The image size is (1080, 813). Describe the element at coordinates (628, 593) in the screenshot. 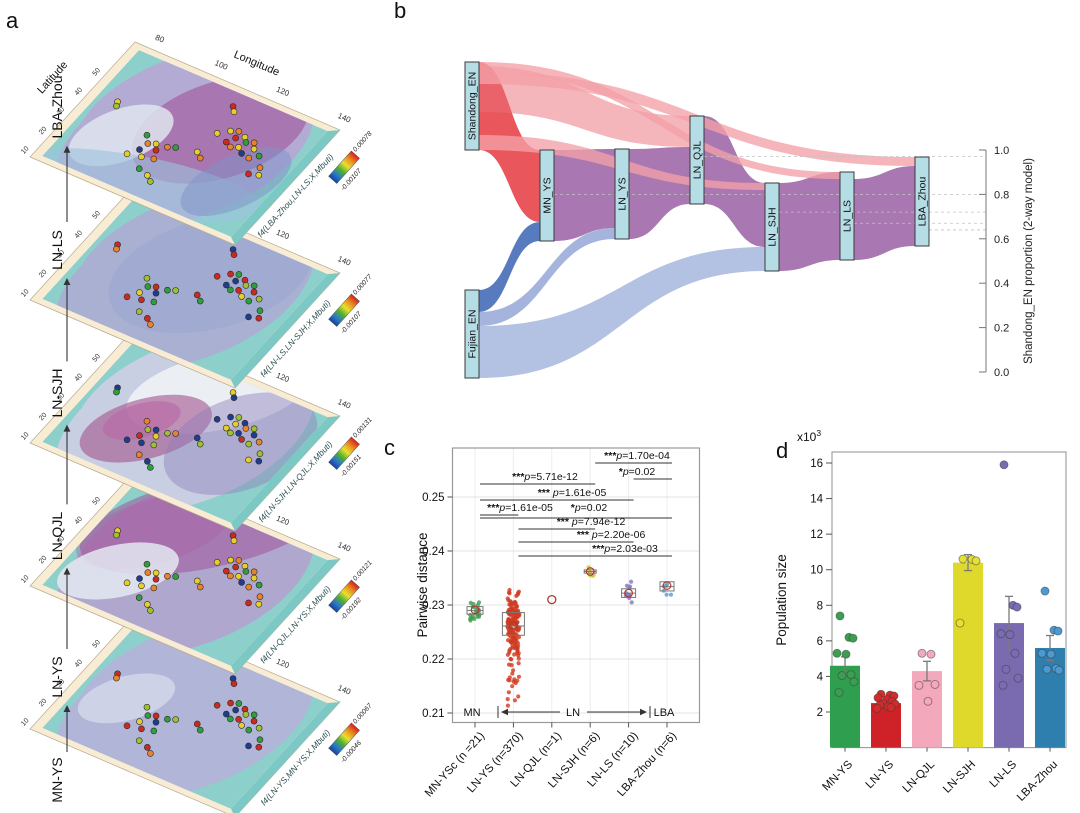

I see `mean-marker` at that location.